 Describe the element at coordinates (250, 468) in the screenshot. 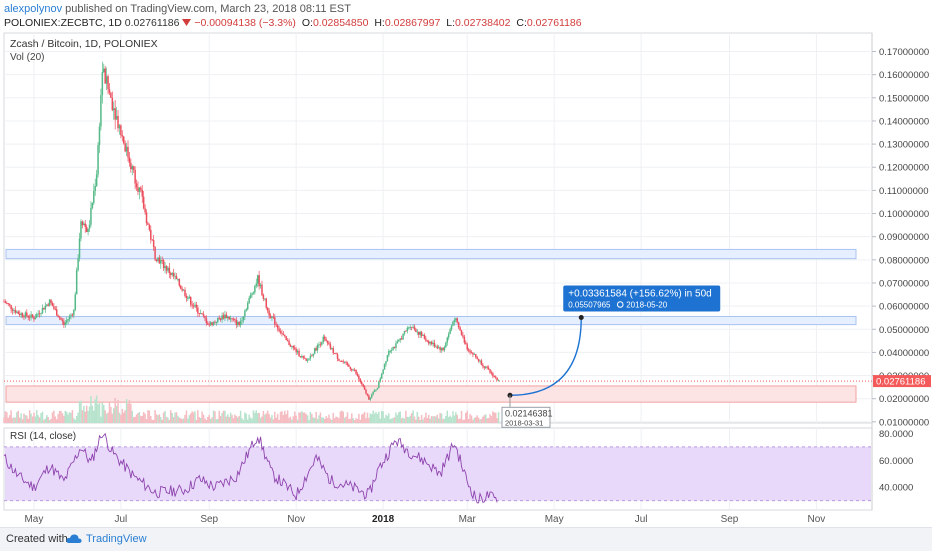

I see `rsi-line` at that location.